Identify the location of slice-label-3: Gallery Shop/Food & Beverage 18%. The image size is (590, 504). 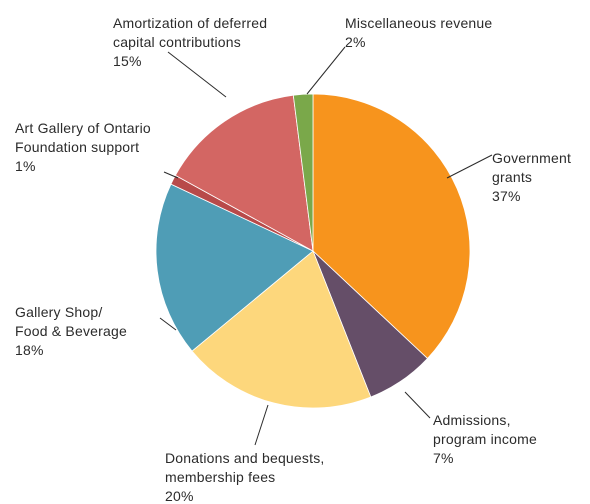
(71, 331).